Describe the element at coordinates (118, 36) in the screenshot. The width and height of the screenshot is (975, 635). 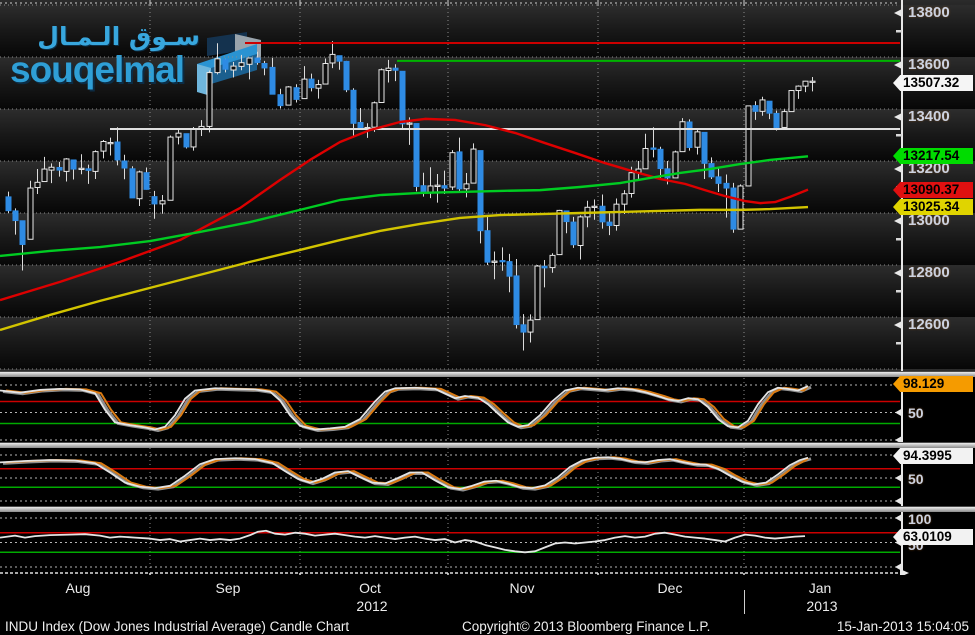
I see `logo-arabic-text: سـوق الـمـال` at that location.